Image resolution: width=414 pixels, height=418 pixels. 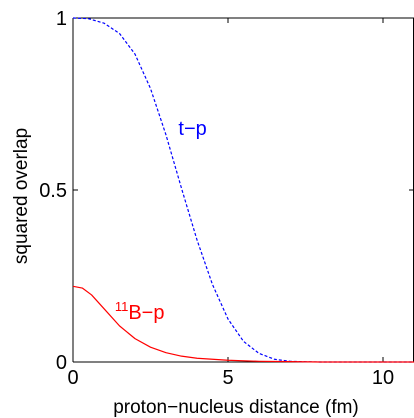 I want to click on x-tick-label: 5, so click(x=227, y=378).